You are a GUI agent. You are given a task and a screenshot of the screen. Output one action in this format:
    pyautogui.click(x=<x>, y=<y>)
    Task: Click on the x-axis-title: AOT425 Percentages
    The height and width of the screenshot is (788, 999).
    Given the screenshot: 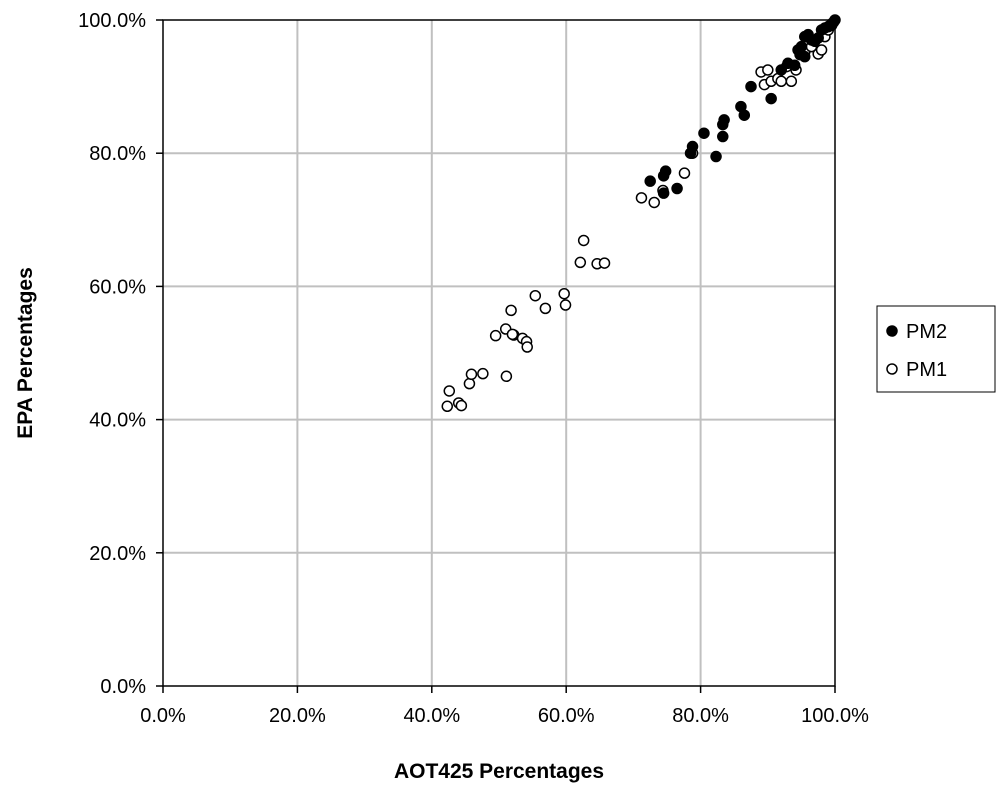 What is the action you would take?
    pyautogui.click(x=499, y=771)
    